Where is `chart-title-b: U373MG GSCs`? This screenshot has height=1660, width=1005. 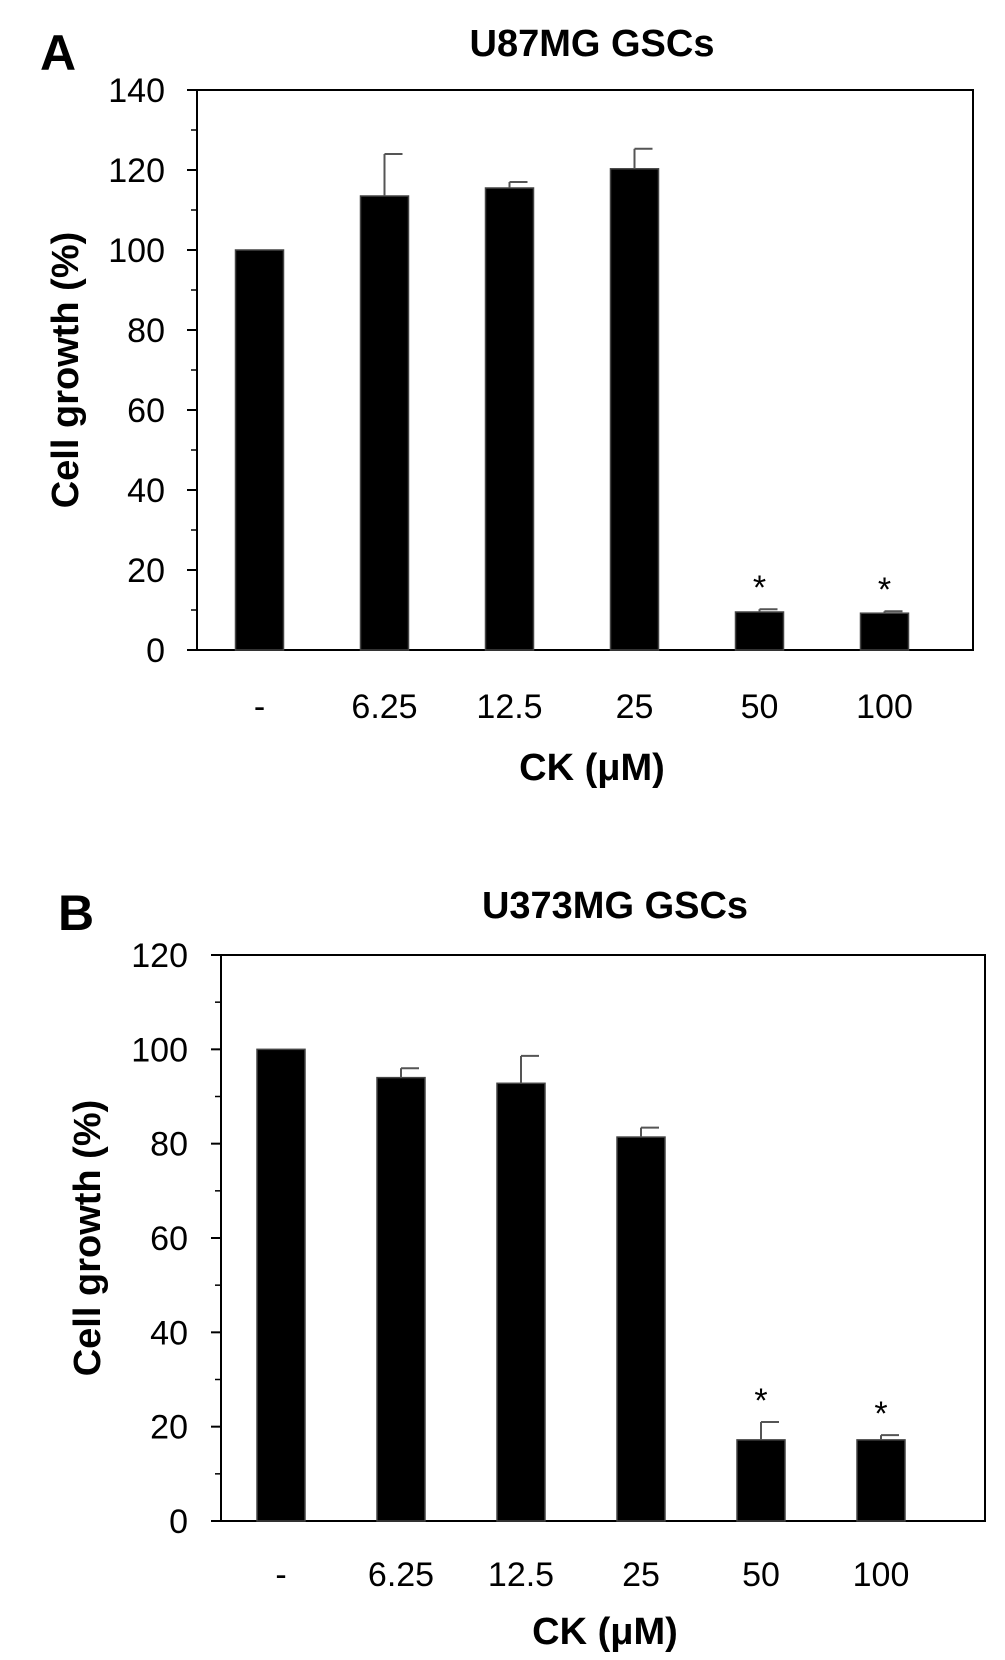 chart-title-b: U373MG GSCs is located at coordinates (615, 906).